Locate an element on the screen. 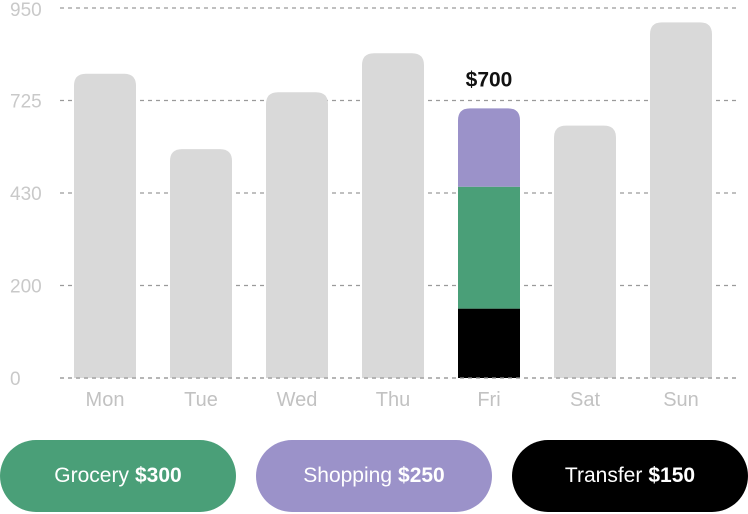 The image size is (748, 514). x-tick-label: Fri is located at coordinates (488, 400).